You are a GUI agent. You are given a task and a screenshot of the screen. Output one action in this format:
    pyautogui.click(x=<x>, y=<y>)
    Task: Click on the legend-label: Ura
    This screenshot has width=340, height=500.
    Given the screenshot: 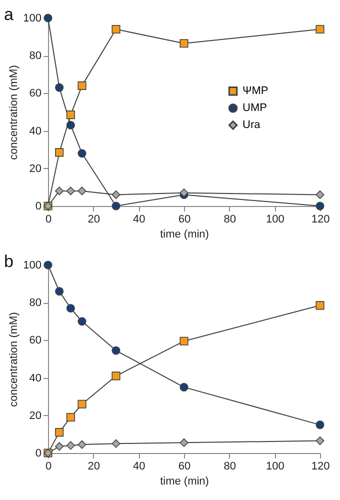 What is the action you would take?
    pyautogui.click(x=252, y=125)
    